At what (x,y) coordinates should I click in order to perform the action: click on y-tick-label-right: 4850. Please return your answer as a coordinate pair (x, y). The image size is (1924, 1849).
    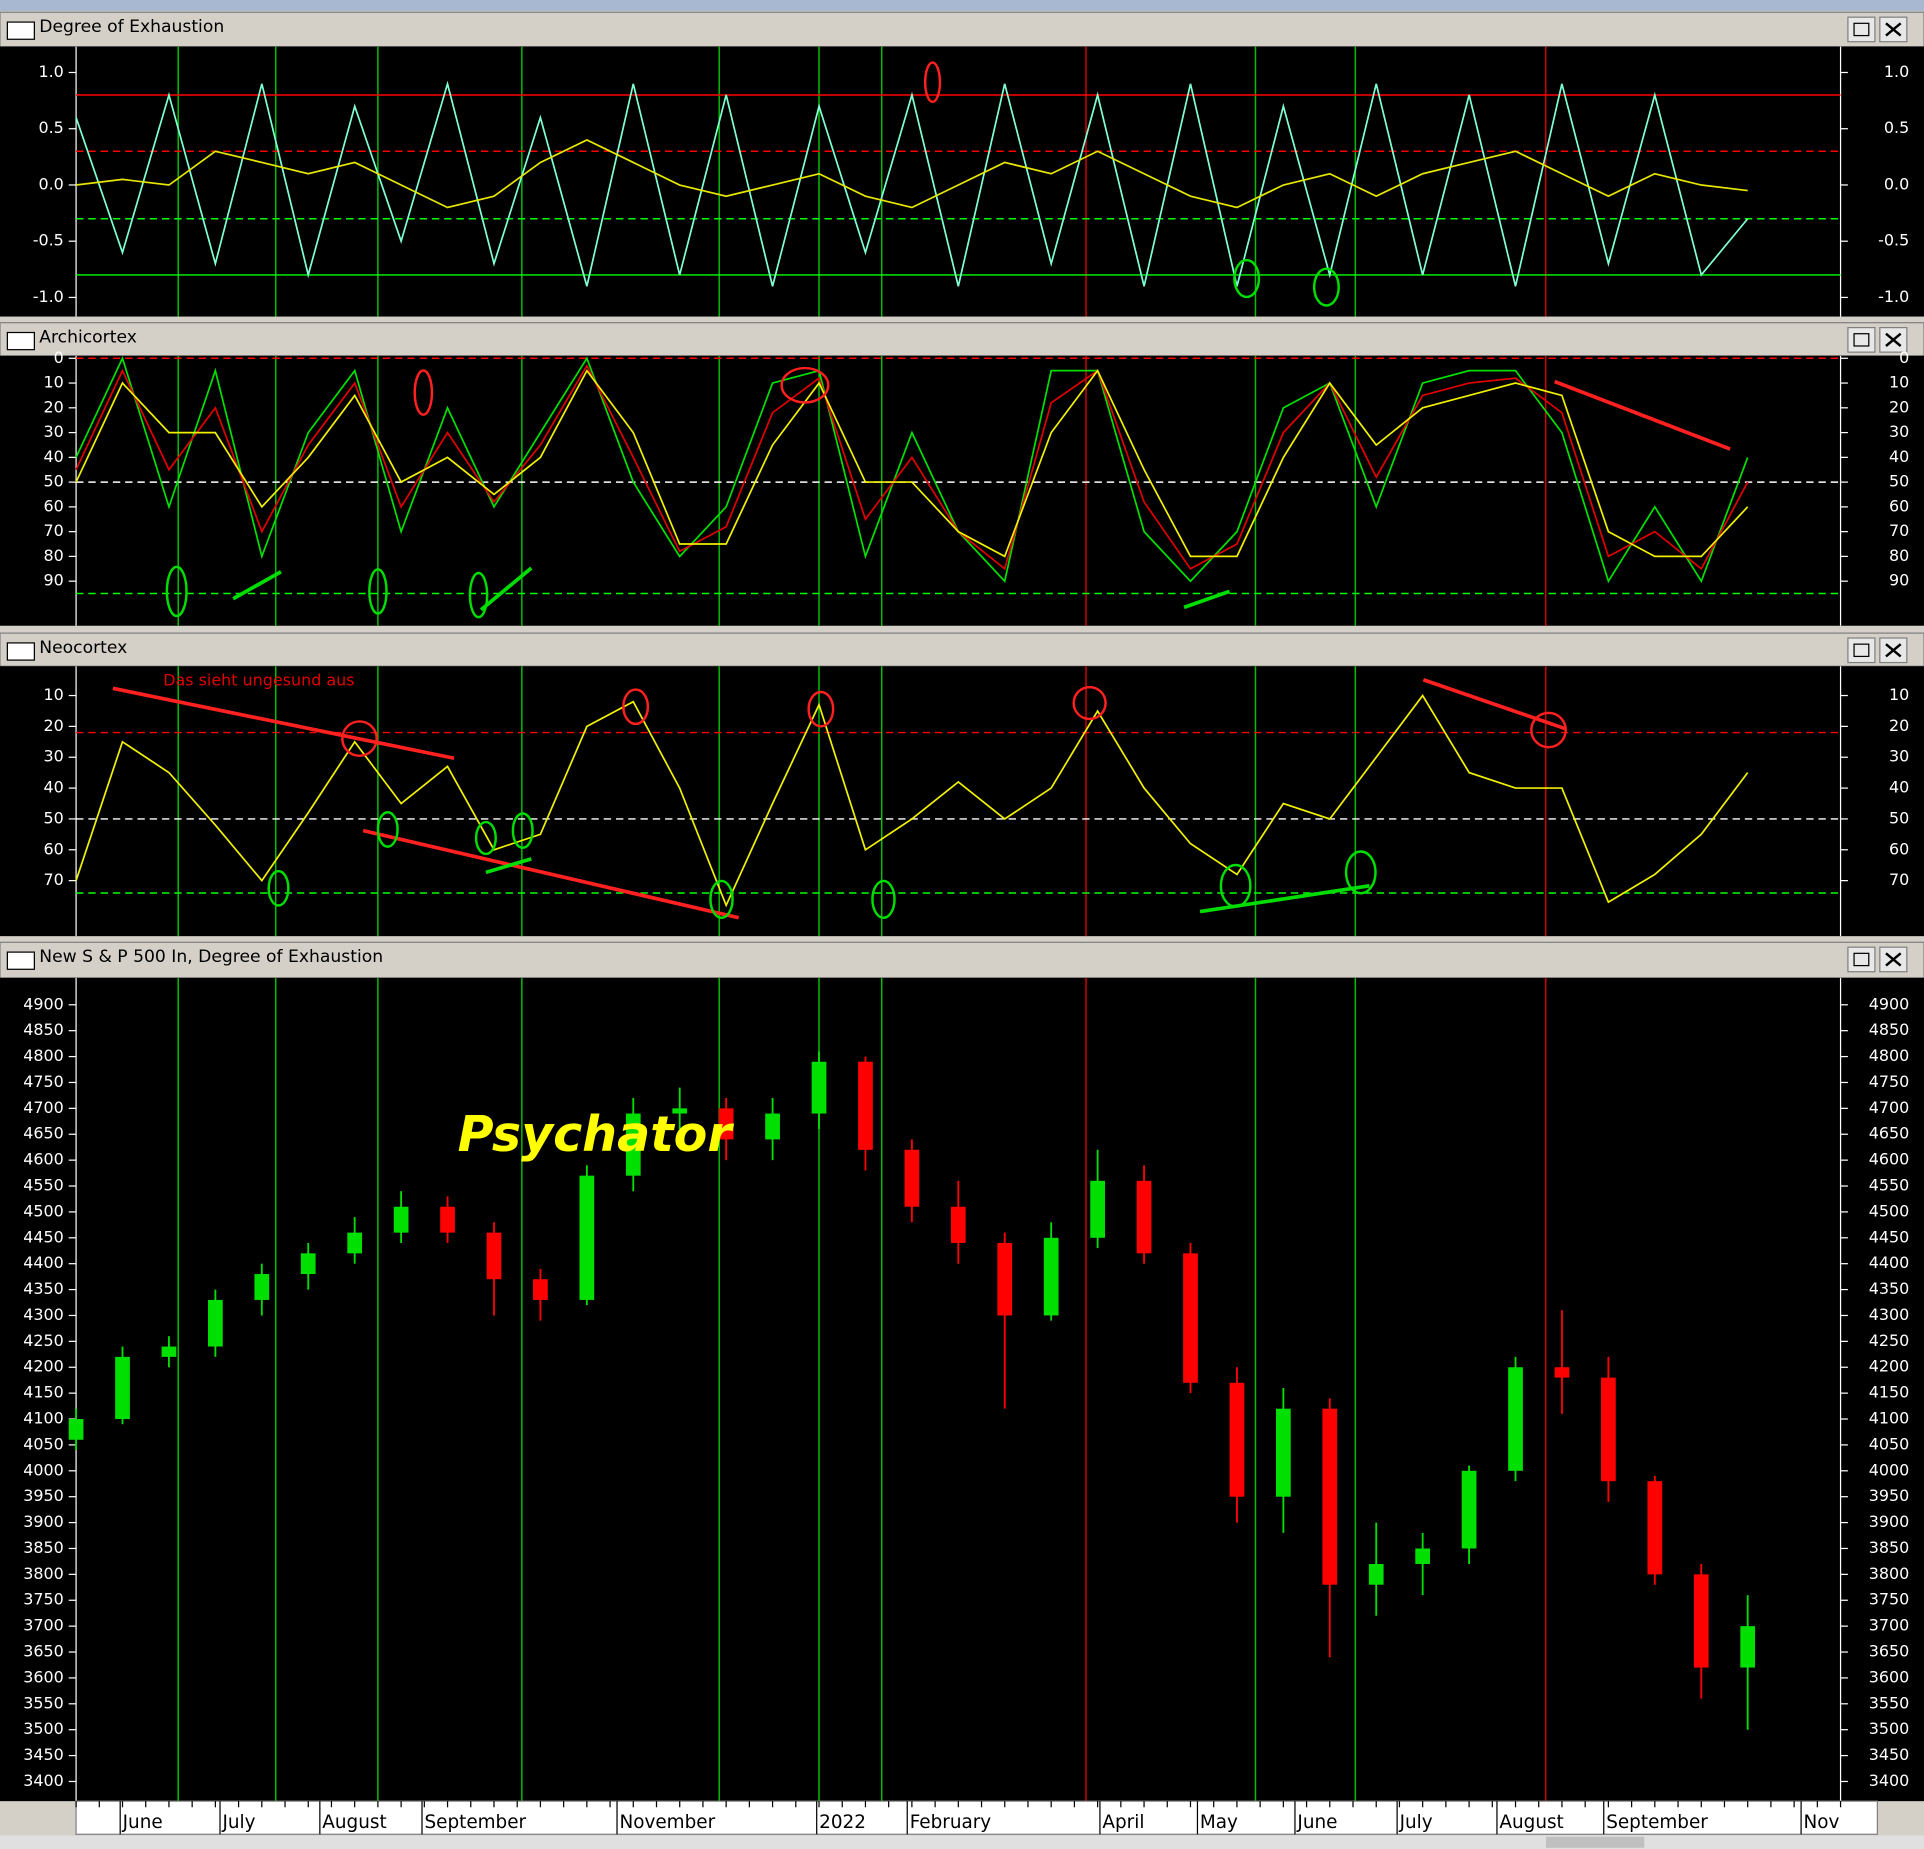
    Looking at the image, I should click on (1889, 1029).